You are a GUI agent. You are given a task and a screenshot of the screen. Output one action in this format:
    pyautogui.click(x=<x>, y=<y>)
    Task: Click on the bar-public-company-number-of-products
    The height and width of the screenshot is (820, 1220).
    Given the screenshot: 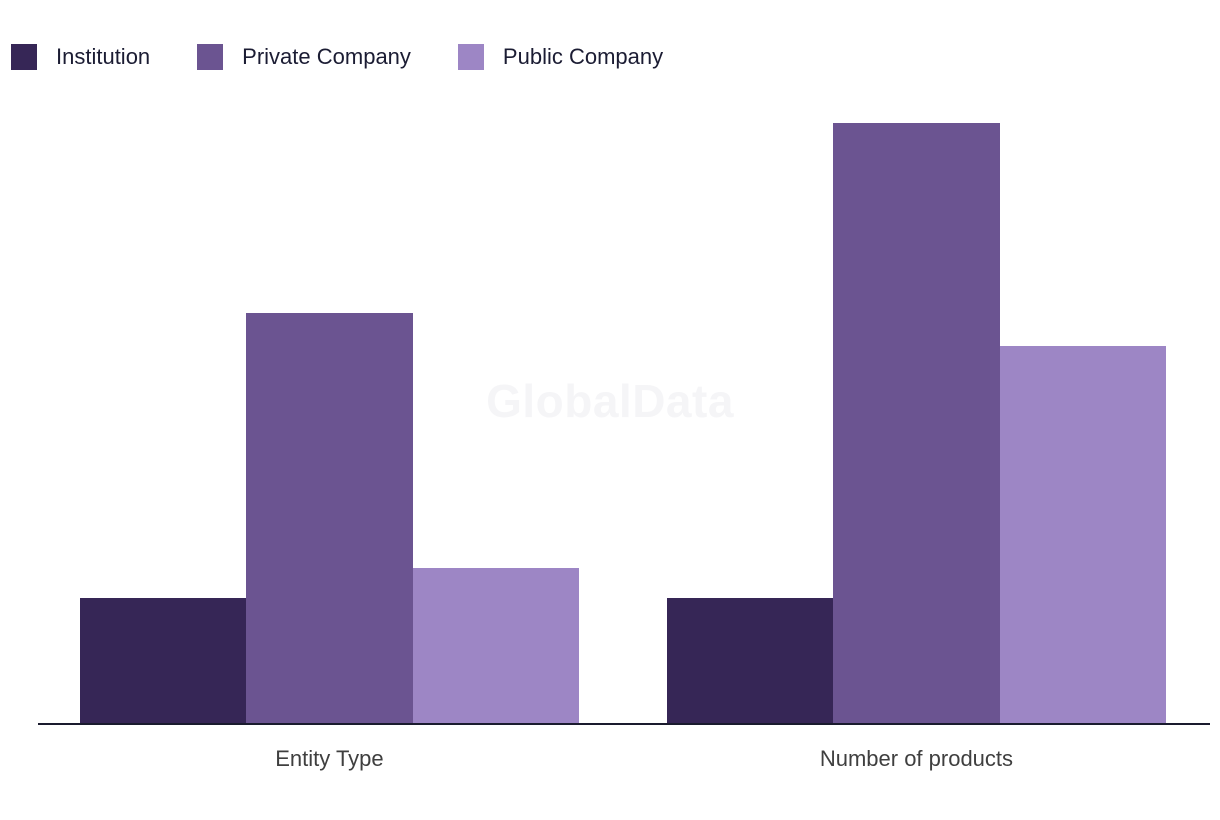 What is the action you would take?
    pyautogui.click(x=1082, y=534)
    